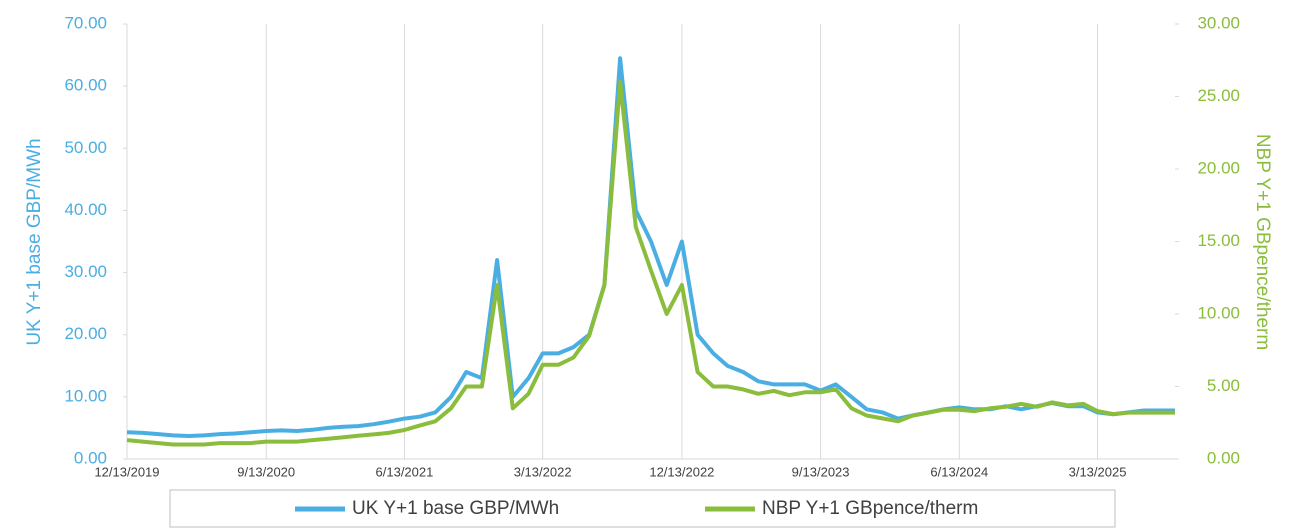 This screenshot has height=532, width=1302. Describe the element at coordinates (1098, 471) in the screenshot. I see `x-tick-label: 3/13/2025` at that location.